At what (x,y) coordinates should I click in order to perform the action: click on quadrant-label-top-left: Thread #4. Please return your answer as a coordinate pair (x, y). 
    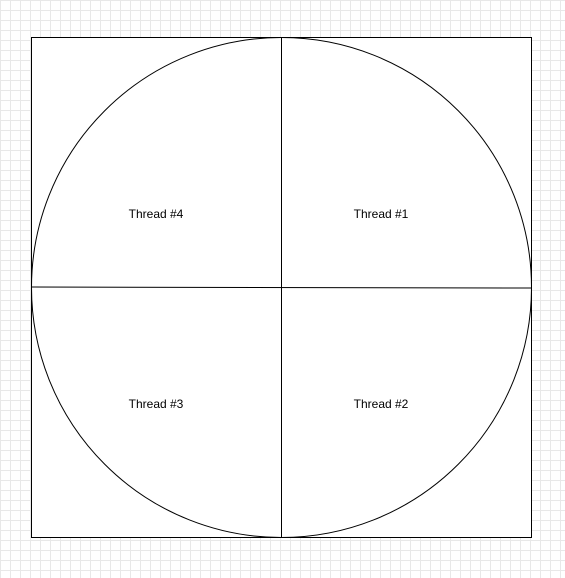
    Looking at the image, I should click on (156, 214).